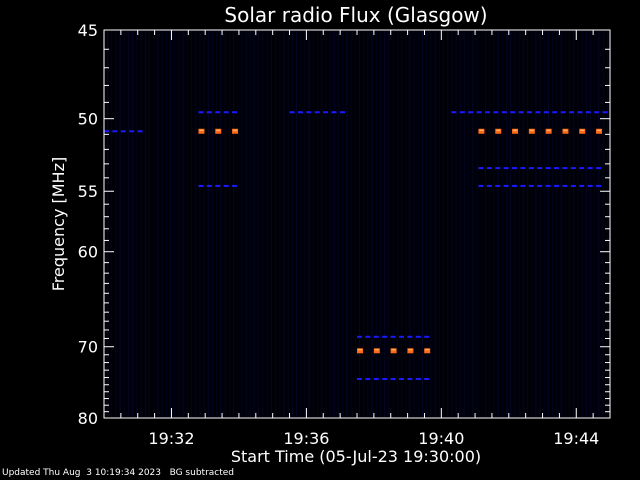 The height and width of the screenshot is (480, 640). Describe the element at coordinates (88, 30) in the screenshot. I see `y-tick-label: 45` at that location.